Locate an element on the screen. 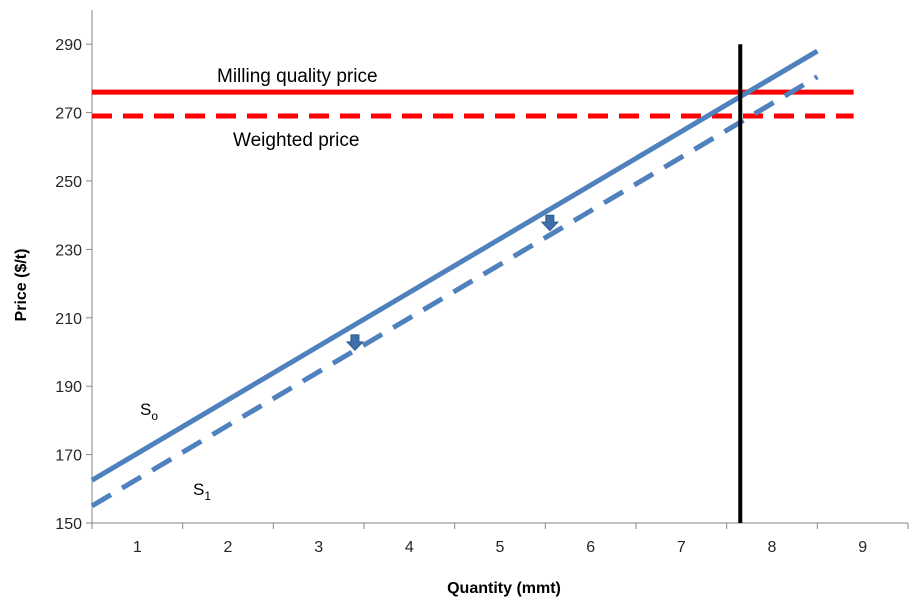 The width and height of the screenshot is (909, 603). x-tick-label: 2 is located at coordinates (228, 547).